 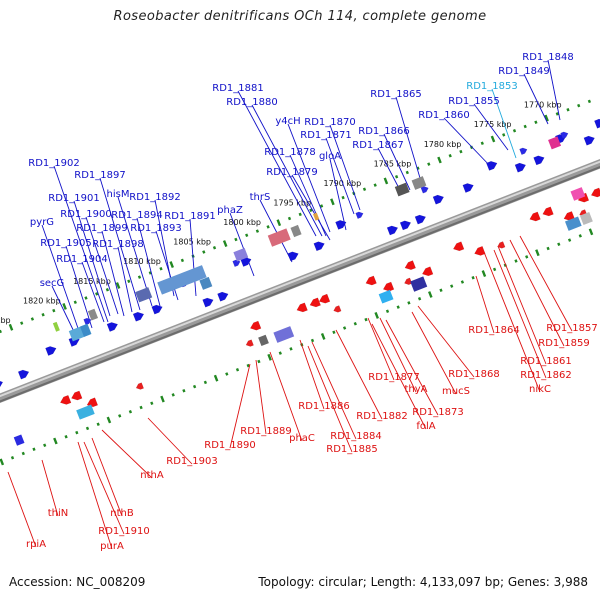 I want to click on gene-label: RD1_1910, so click(x=123, y=531).